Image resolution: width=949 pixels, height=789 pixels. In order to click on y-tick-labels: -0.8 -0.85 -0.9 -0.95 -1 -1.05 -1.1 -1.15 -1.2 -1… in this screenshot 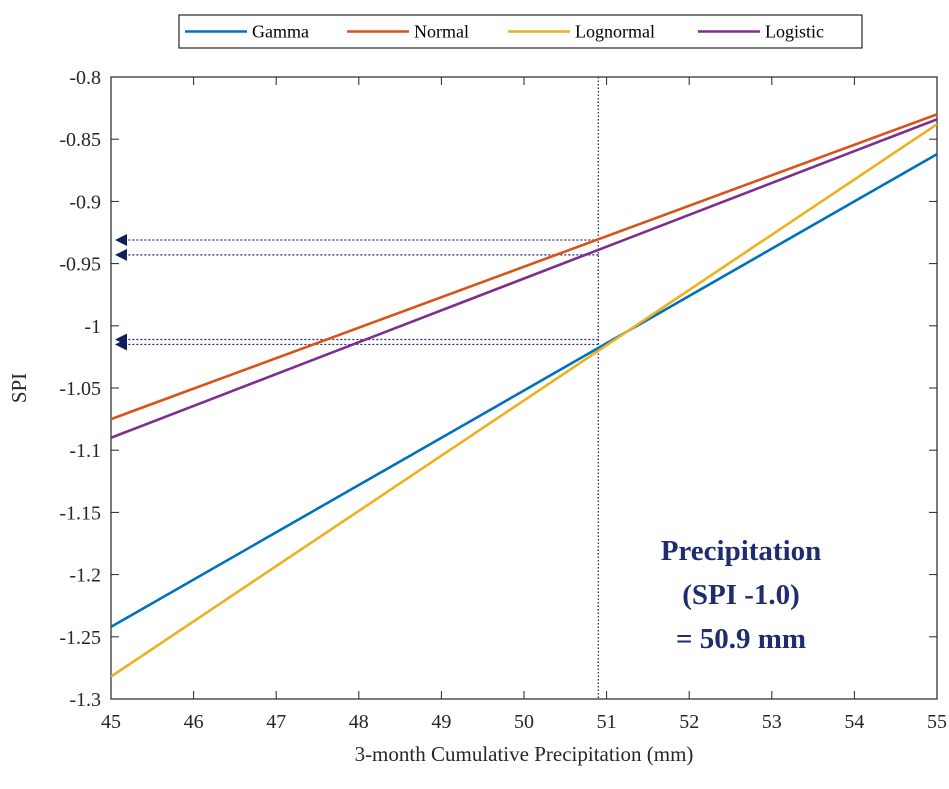, I will do `click(80, 389)`.